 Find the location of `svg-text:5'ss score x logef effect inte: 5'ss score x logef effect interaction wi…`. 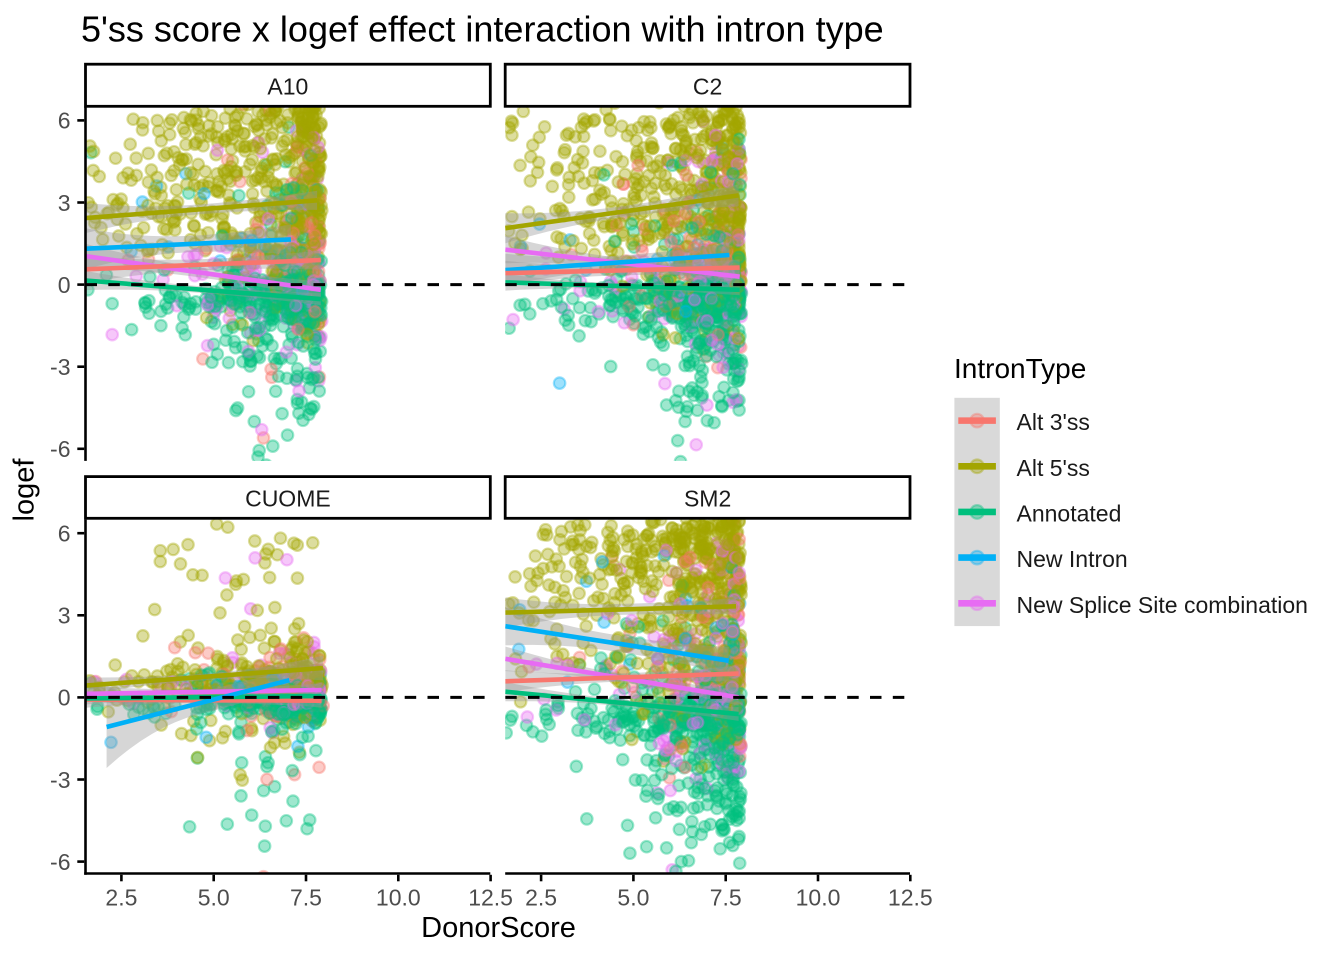

svg-text:5'ss score x logef effect inte: 5'ss score x logef effect interaction wi… is located at coordinates (482, 29).